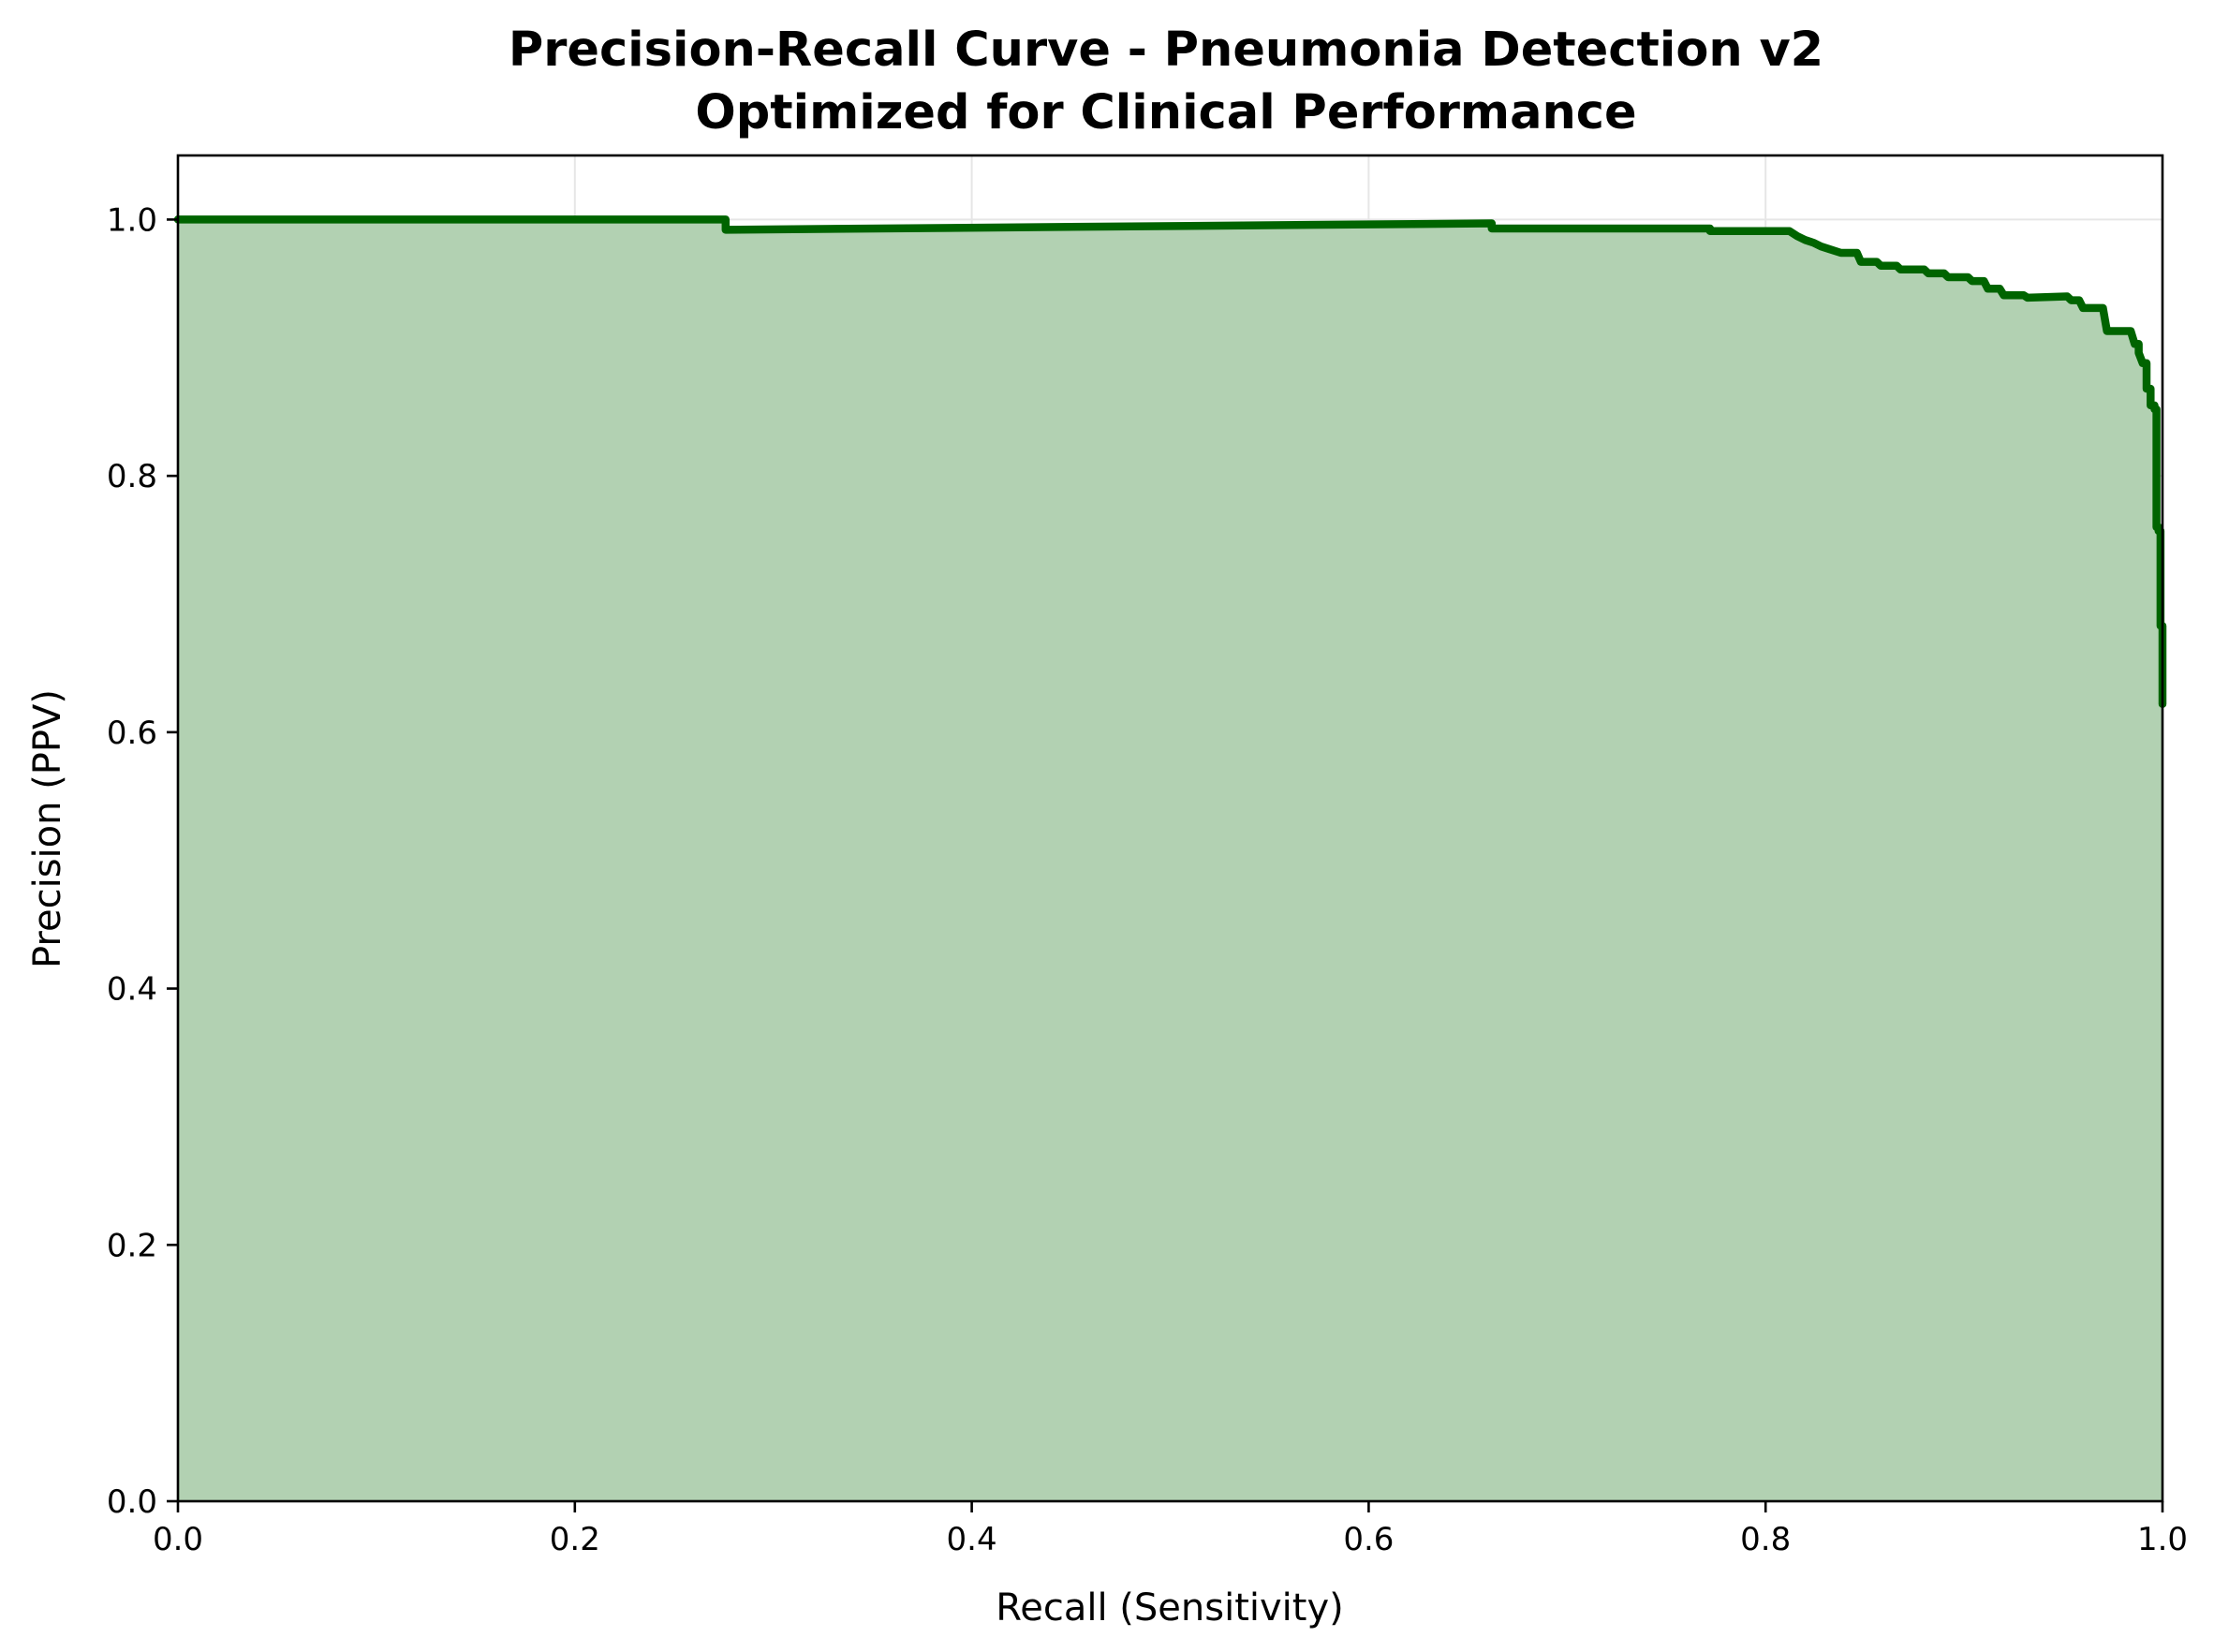  Describe the element at coordinates (132, 220) in the screenshot. I see `y-tick-label: 1.0` at that location.